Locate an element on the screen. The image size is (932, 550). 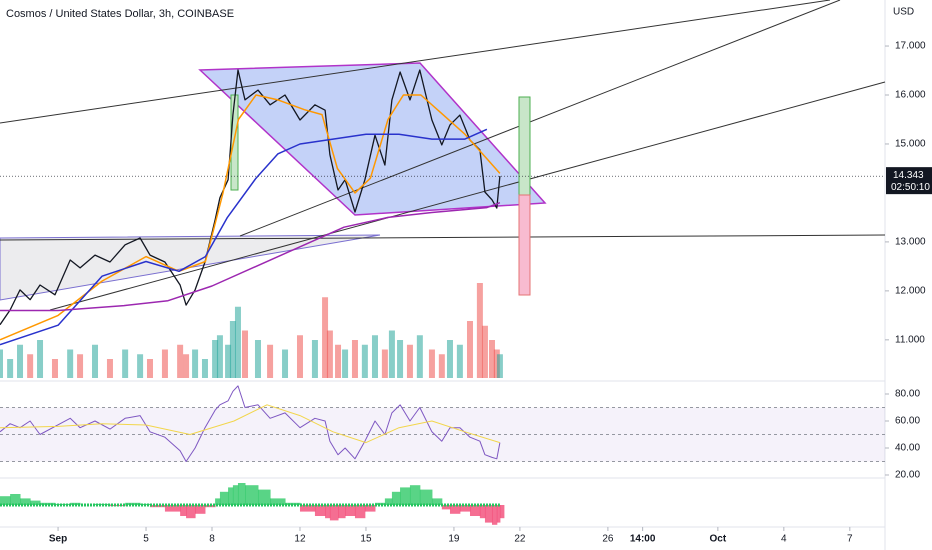
y-tick-label: 15.000 is located at coordinates (910, 144).